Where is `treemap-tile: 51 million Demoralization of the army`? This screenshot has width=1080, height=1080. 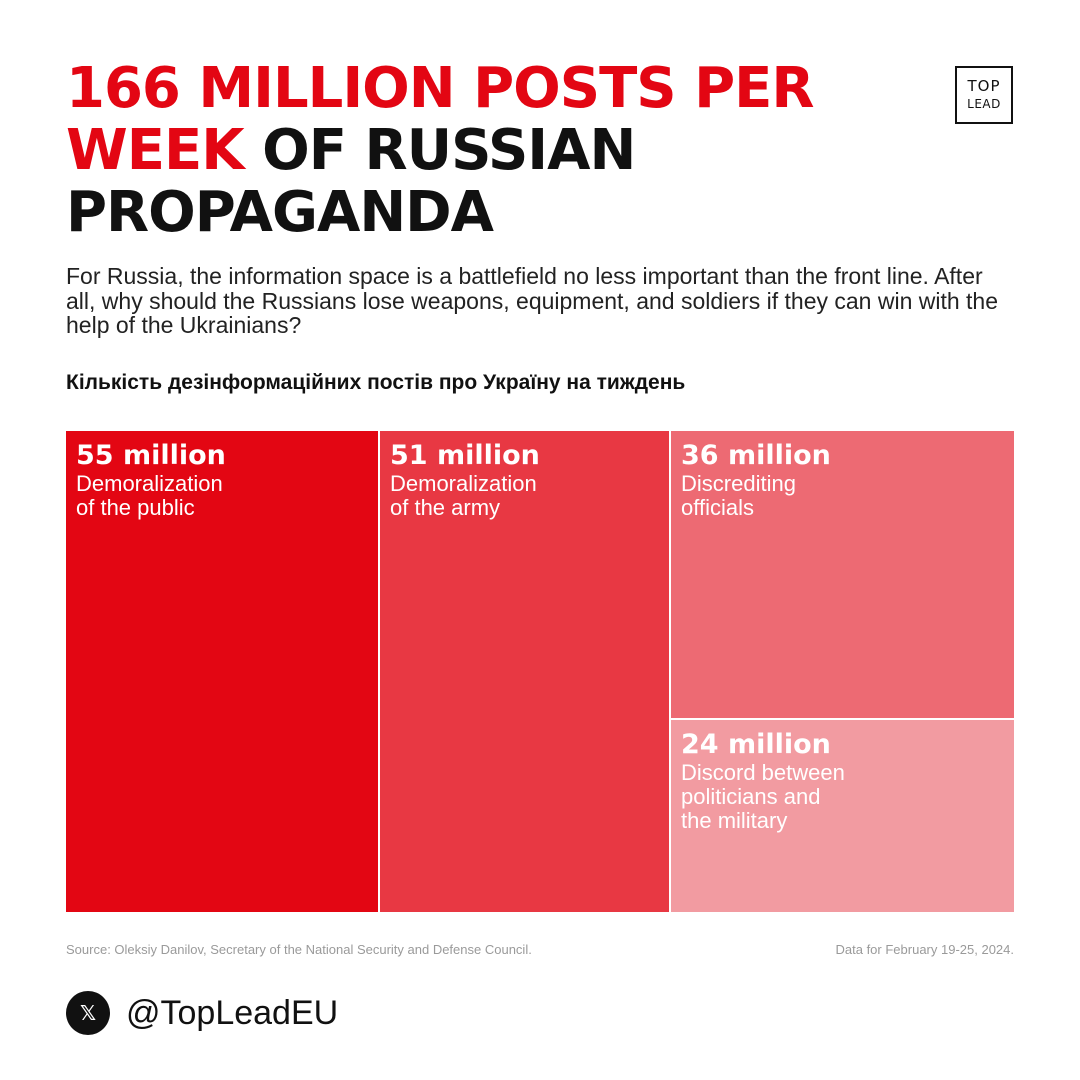
treemap-tile: 51 million Demoralization of the army is located at coordinates (524, 671).